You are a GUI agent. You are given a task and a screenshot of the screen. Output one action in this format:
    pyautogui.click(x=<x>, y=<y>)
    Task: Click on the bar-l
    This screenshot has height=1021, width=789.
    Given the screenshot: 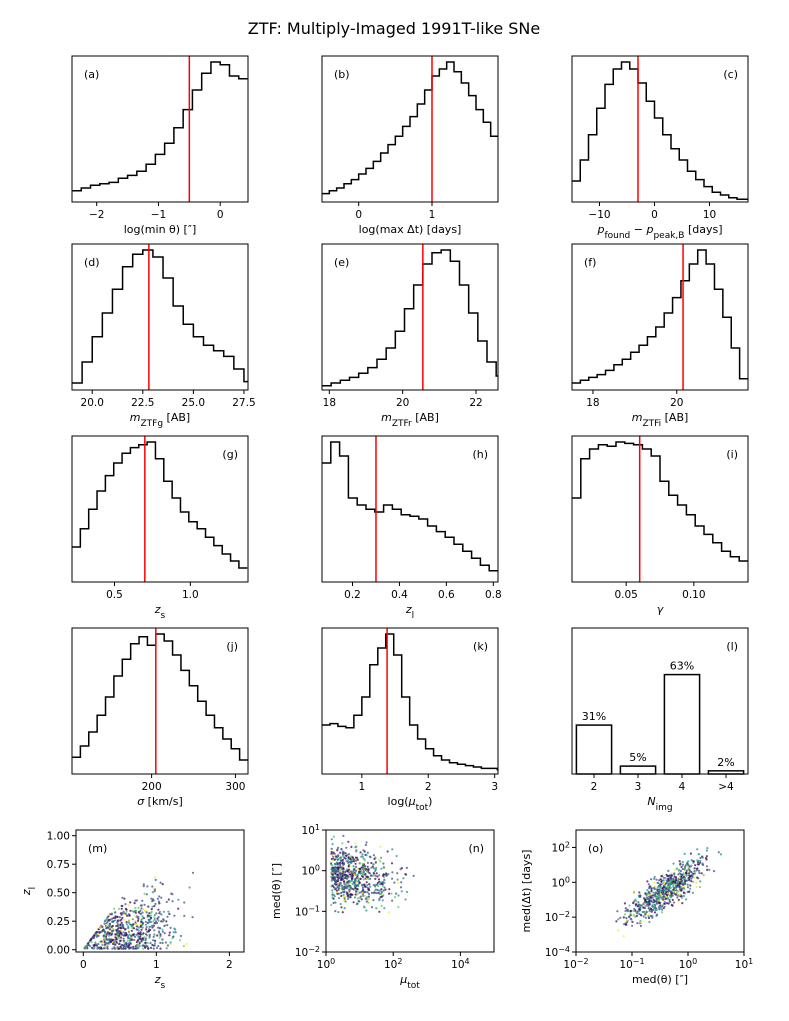 What is the action you would take?
    pyautogui.click(x=638, y=770)
    